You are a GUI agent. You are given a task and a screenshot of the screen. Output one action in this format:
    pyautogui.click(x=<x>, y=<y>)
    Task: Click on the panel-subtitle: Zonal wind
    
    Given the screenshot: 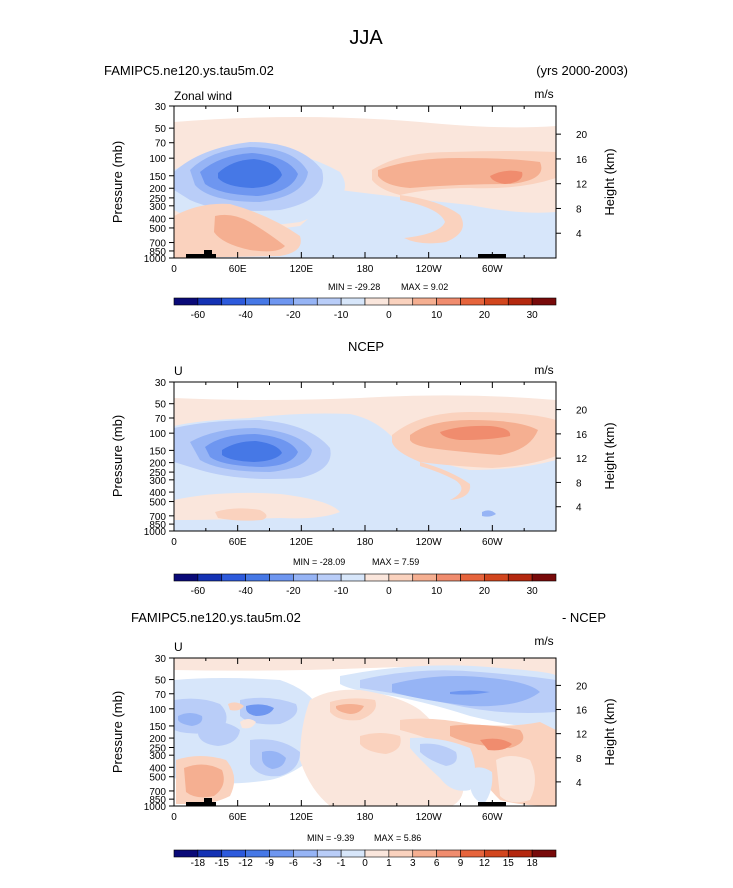 What is the action you would take?
    pyautogui.click(x=203, y=96)
    